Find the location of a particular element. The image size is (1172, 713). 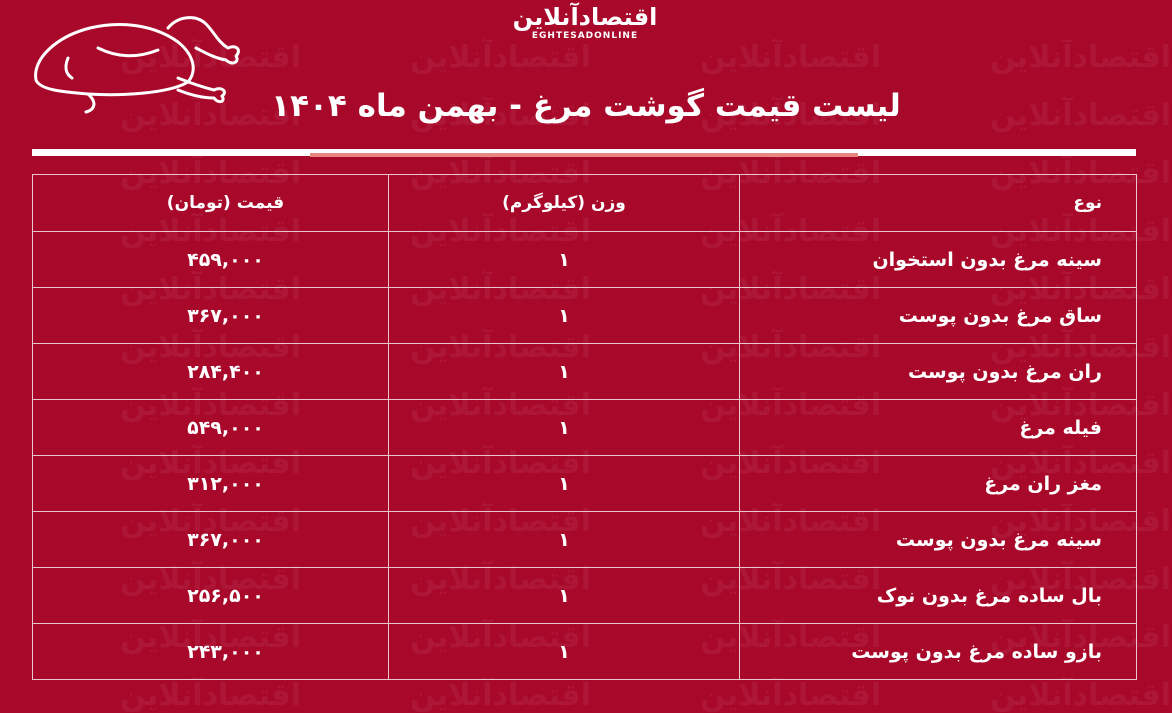

table-row: سینه مرغ بدون پوست ۱ ۳۶۷,۰۰۰ is located at coordinates (584, 539).